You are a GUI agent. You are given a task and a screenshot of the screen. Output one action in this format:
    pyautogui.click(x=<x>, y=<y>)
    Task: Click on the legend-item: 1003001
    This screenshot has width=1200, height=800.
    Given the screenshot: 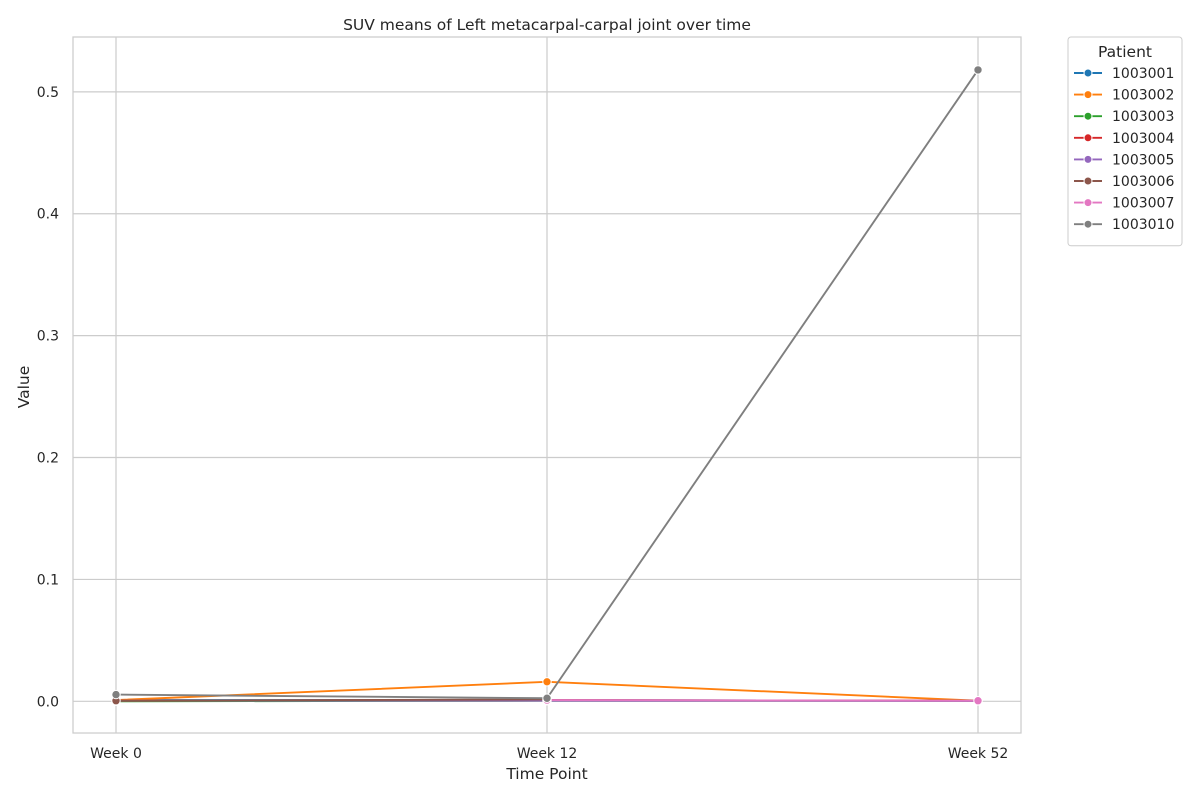 What is the action you would take?
    pyautogui.click(x=1124, y=74)
    